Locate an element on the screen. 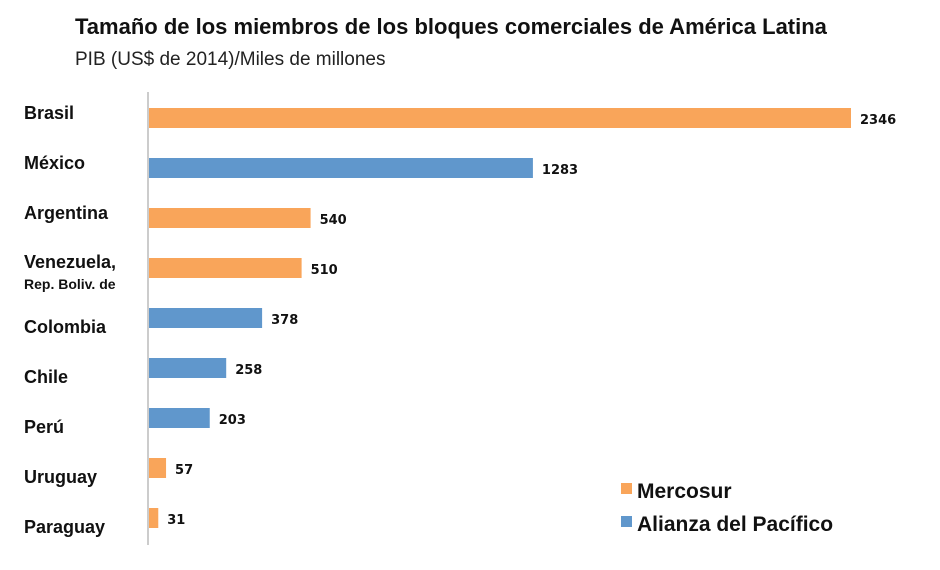  data-label: 31 is located at coordinates (176, 520).